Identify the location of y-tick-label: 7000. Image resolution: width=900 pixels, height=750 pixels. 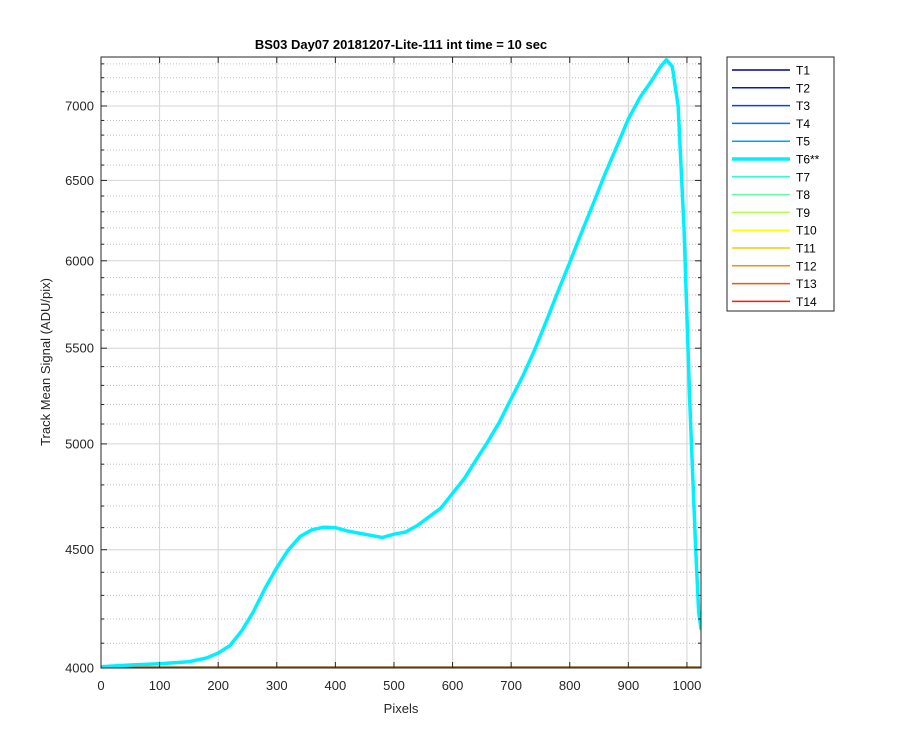
(79, 105).